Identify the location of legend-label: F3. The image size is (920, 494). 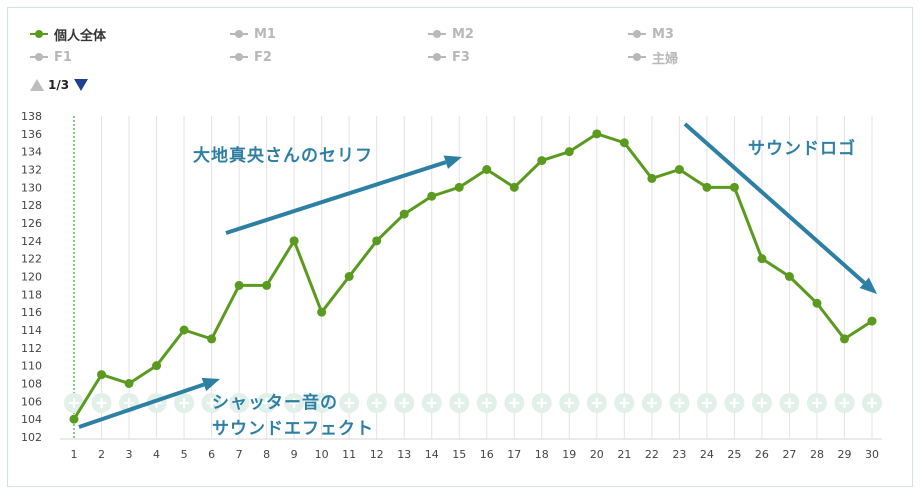
(461, 57).